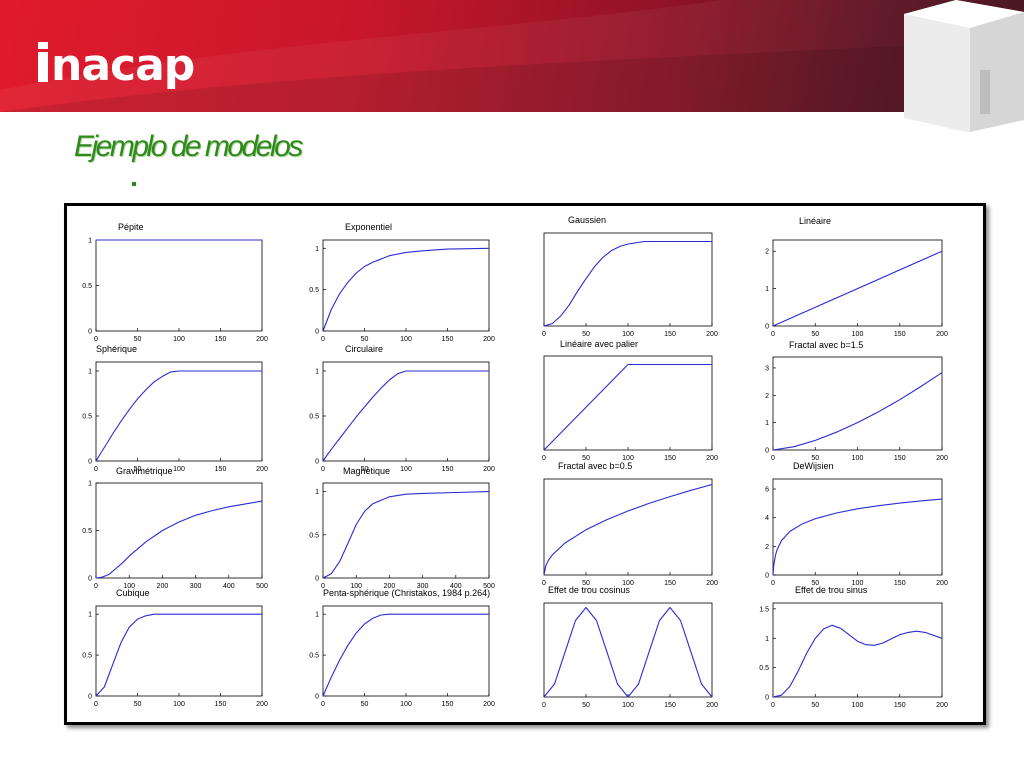 This screenshot has height=768, width=1024. Describe the element at coordinates (134, 184) in the screenshot. I see `title-dot` at that location.